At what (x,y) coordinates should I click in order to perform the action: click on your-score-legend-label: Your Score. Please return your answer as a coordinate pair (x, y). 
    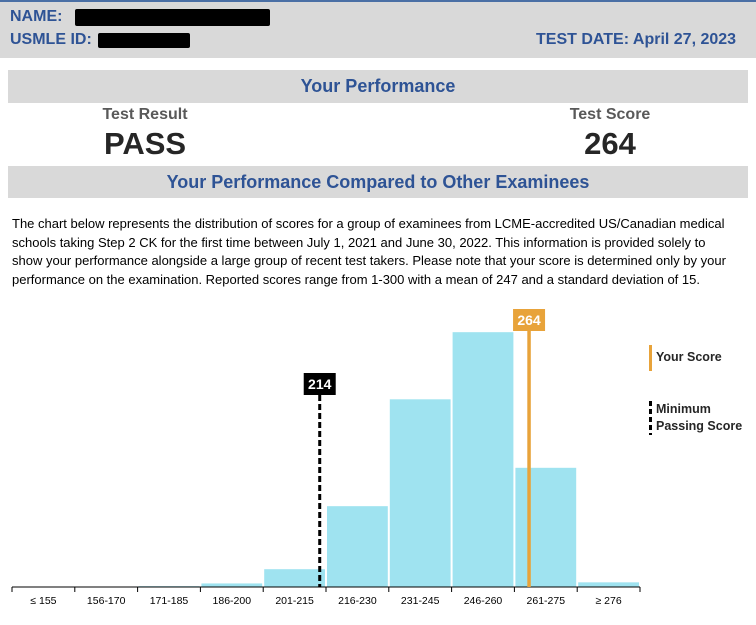
    Looking at the image, I should click on (689, 357).